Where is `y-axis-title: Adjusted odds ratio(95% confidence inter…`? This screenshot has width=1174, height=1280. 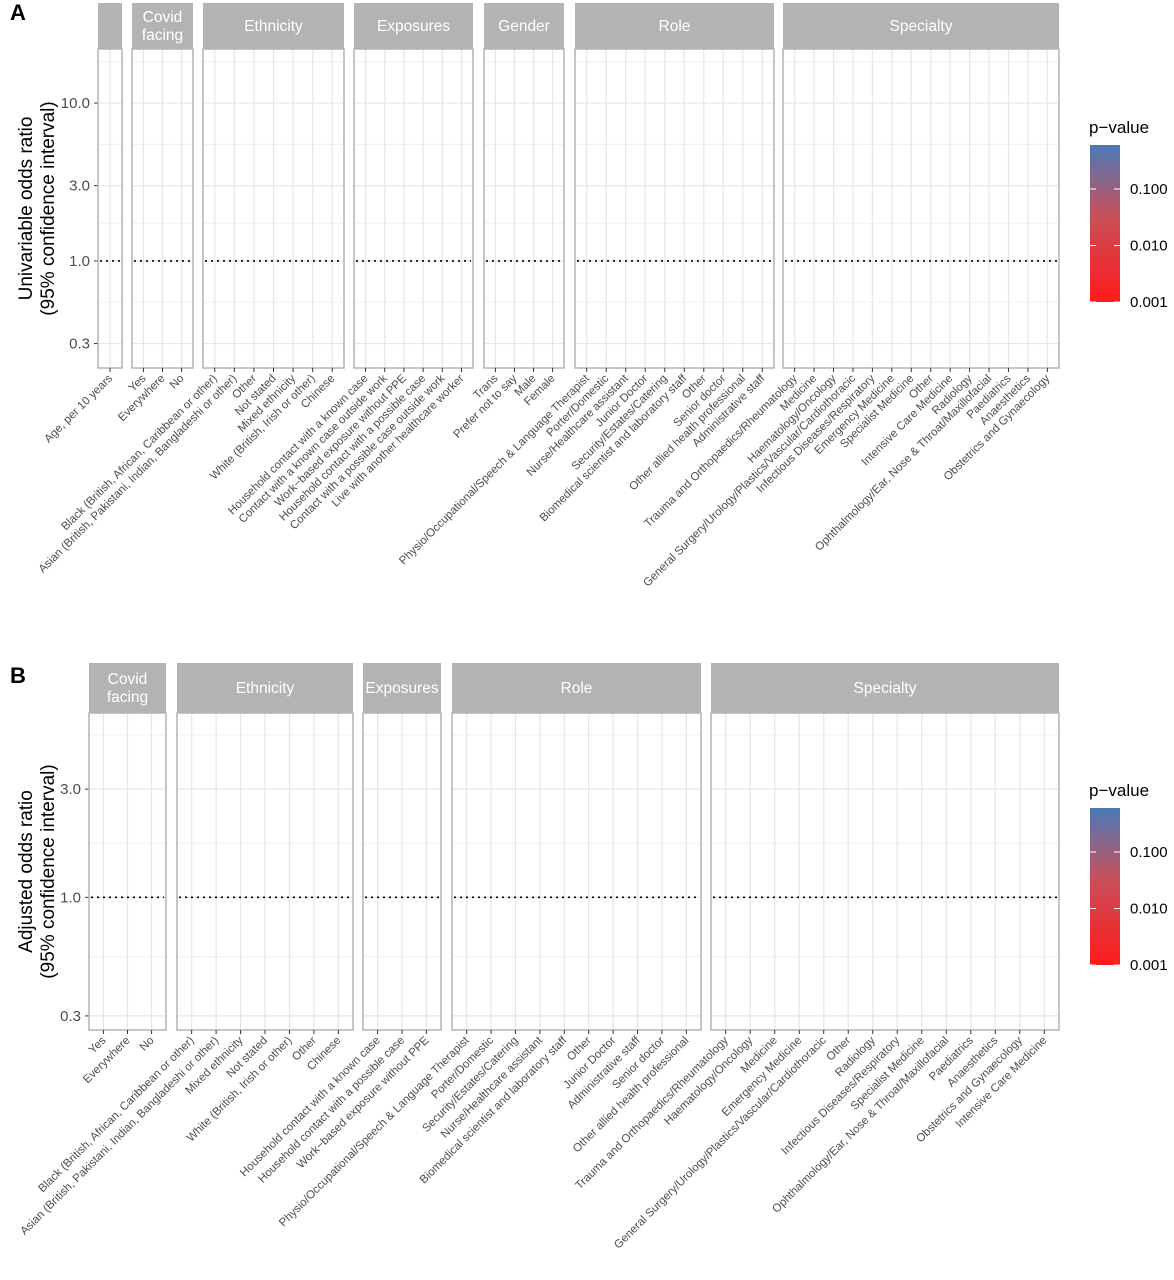
y-axis-title: Adjusted odds ratio(95% confidence inter… is located at coordinates (37, 871).